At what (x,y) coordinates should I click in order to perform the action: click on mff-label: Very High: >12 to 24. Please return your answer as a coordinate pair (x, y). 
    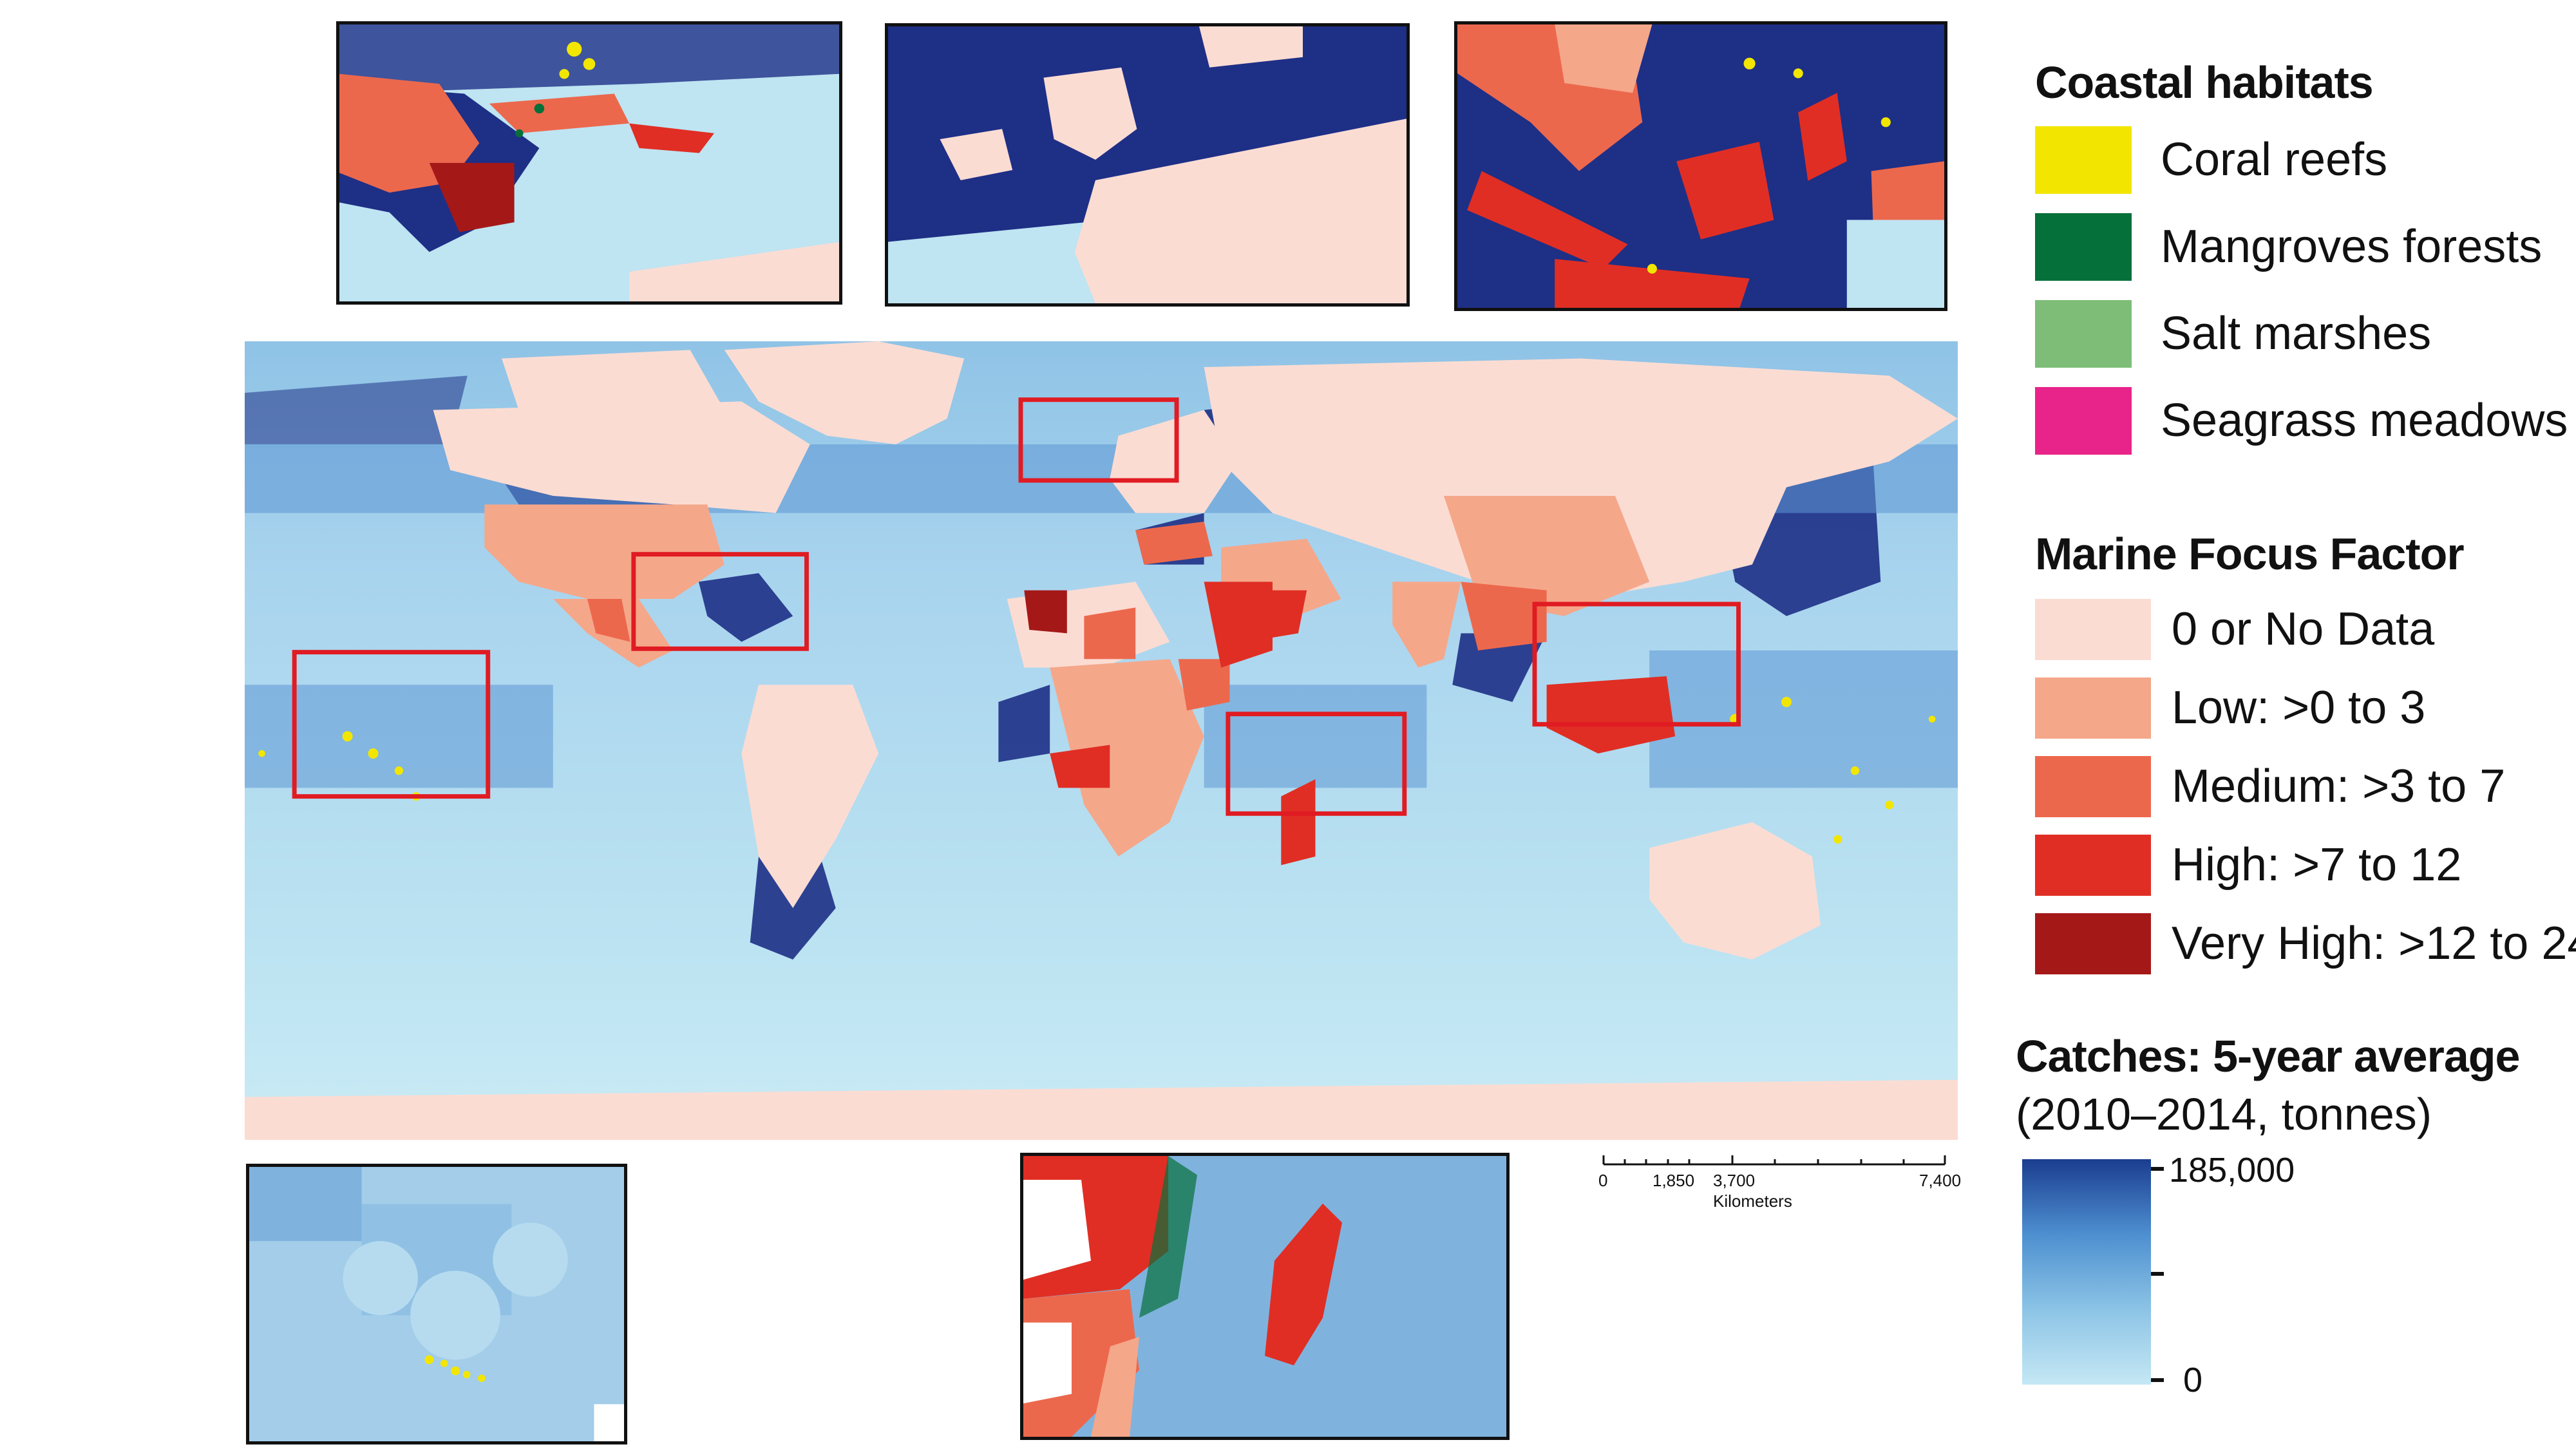
    Looking at the image, I should click on (2374, 943).